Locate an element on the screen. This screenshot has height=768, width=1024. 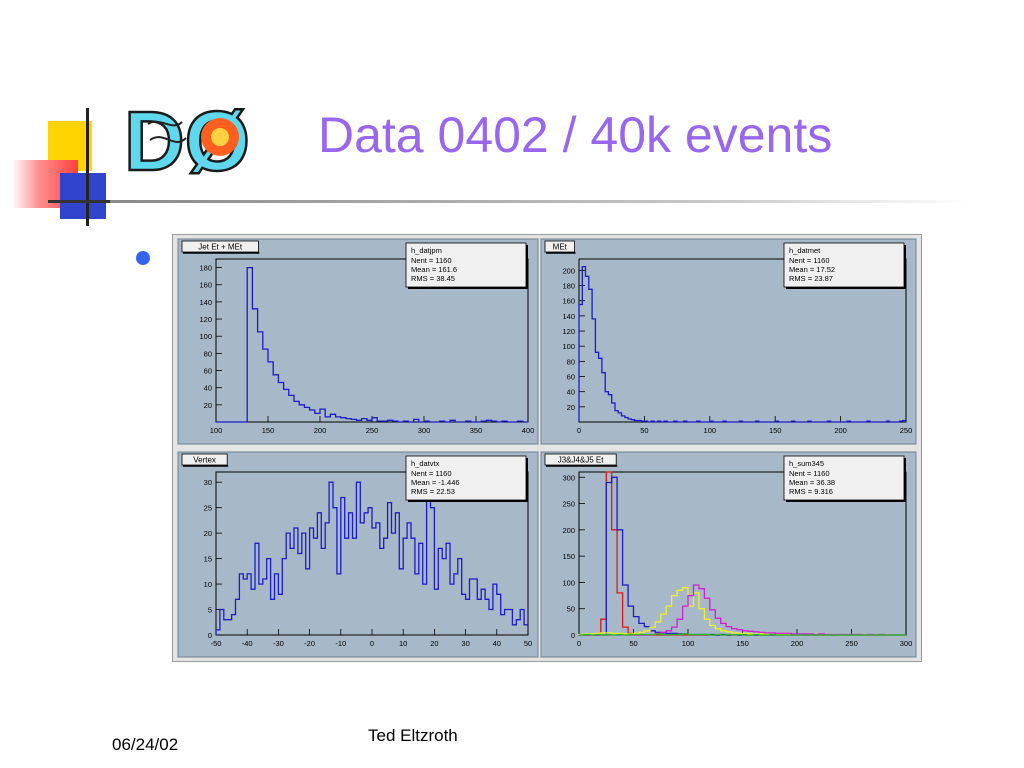
stats-name: h_sum345 is located at coordinates (806, 463).